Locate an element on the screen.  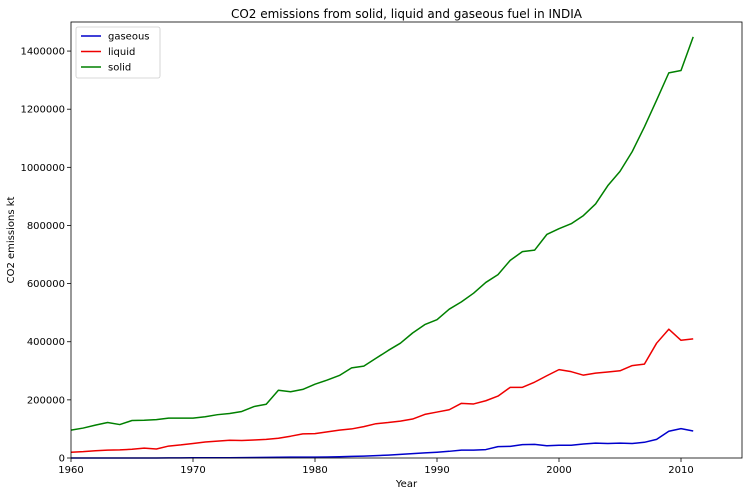
legend-box is located at coordinates (118, 52).